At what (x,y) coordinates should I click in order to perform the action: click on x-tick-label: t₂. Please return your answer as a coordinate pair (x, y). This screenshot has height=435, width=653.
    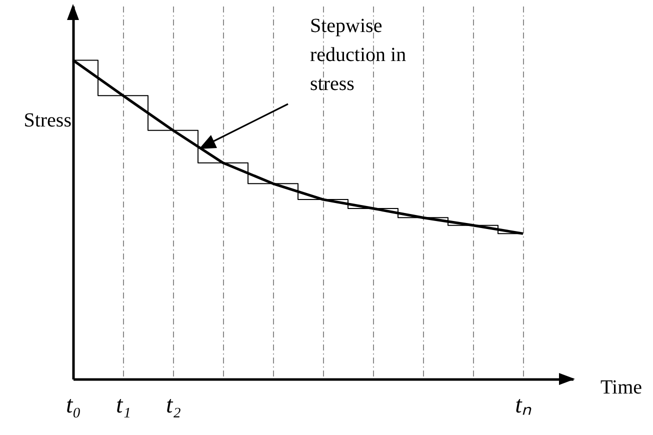
    Looking at the image, I should click on (174, 405).